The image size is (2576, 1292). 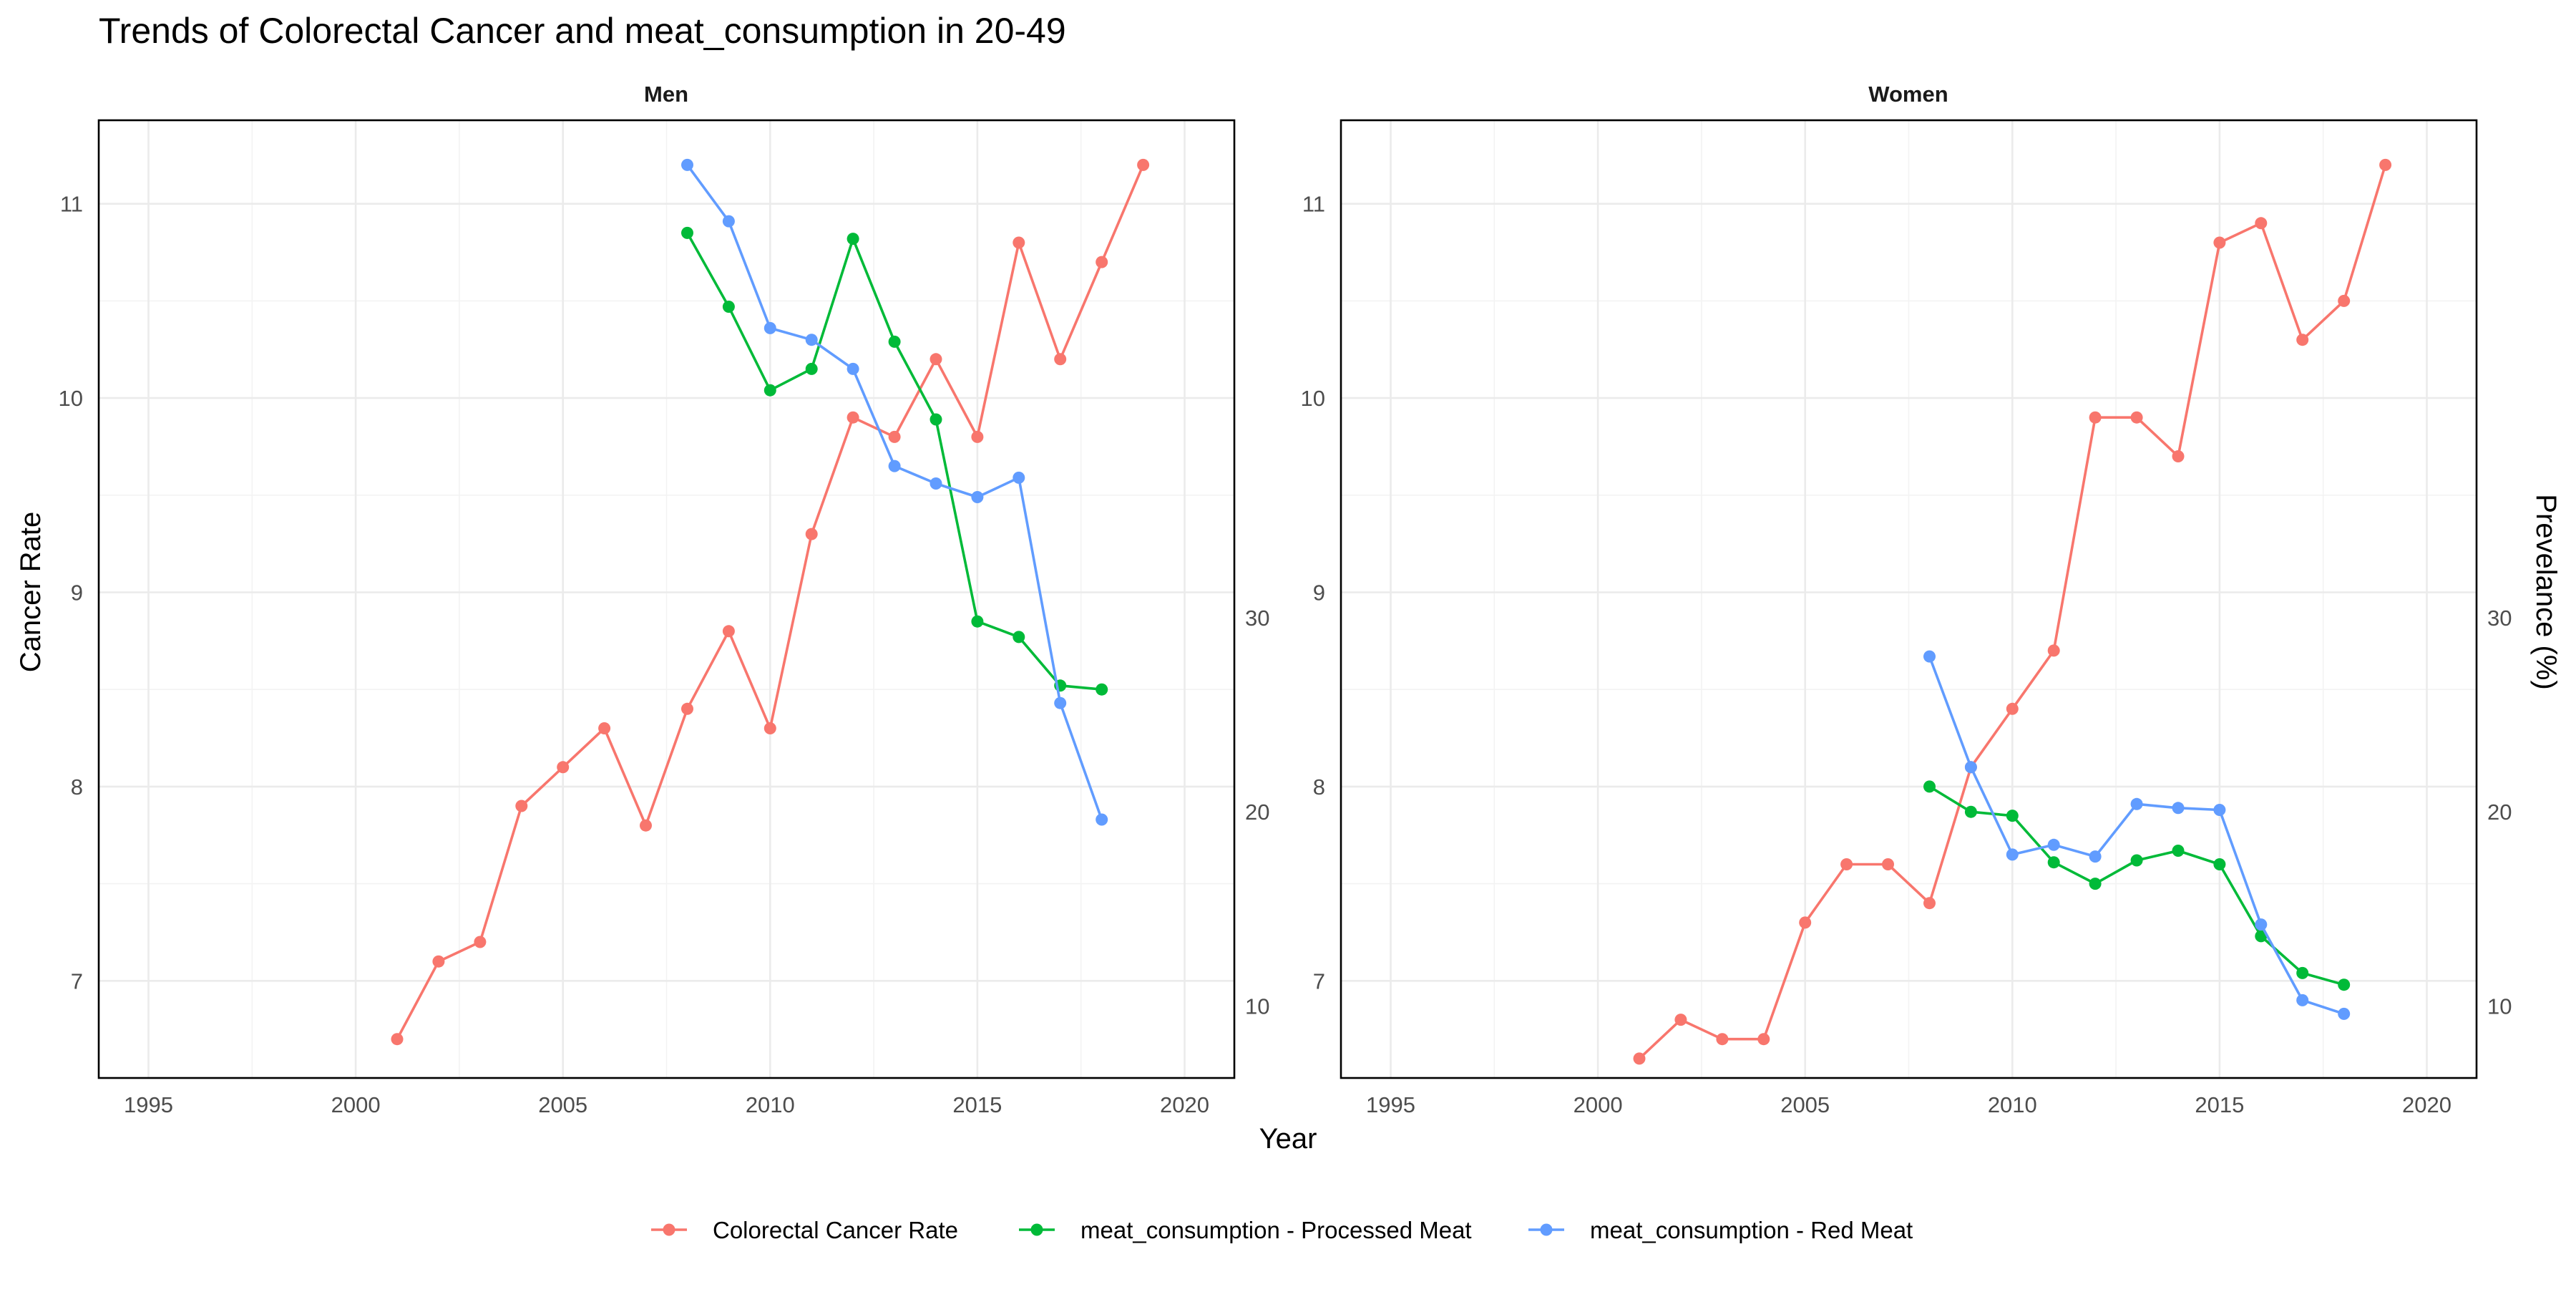 I want to click on women-y-left-tick-label: 9, so click(x=1319, y=593).